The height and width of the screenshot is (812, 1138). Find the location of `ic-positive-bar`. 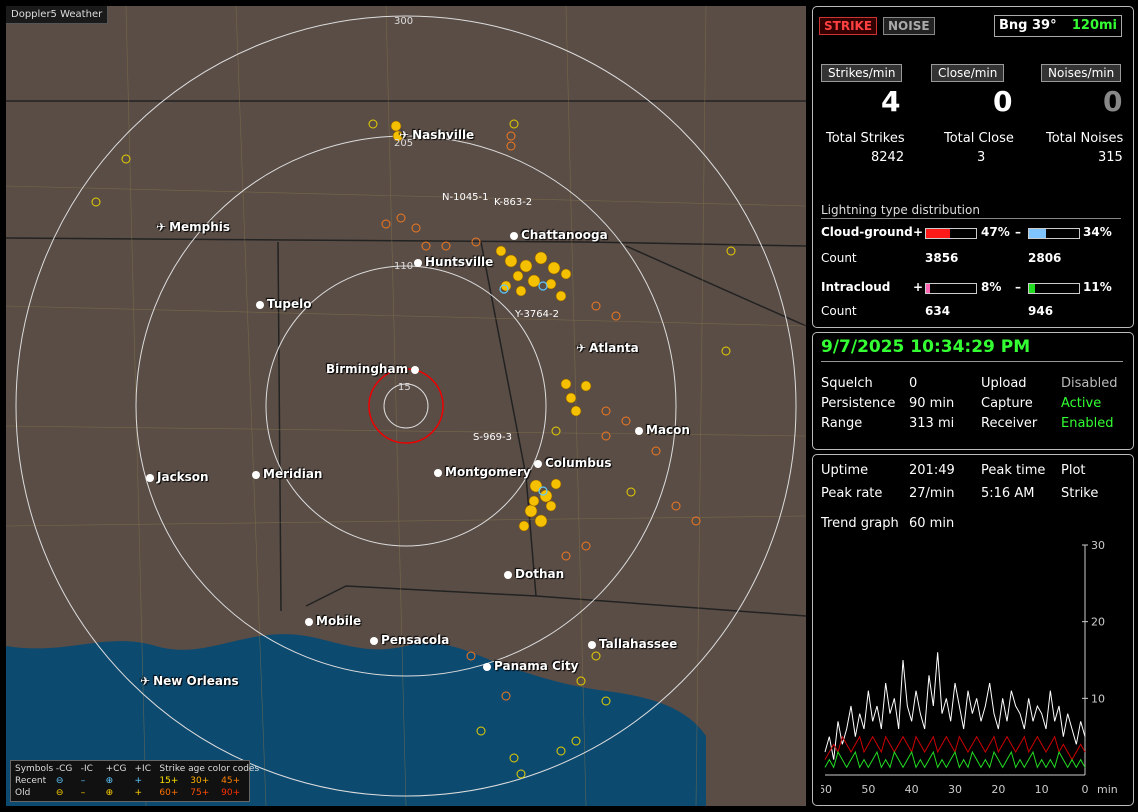

ic-positive-bar is located at coordinates (951, 288).